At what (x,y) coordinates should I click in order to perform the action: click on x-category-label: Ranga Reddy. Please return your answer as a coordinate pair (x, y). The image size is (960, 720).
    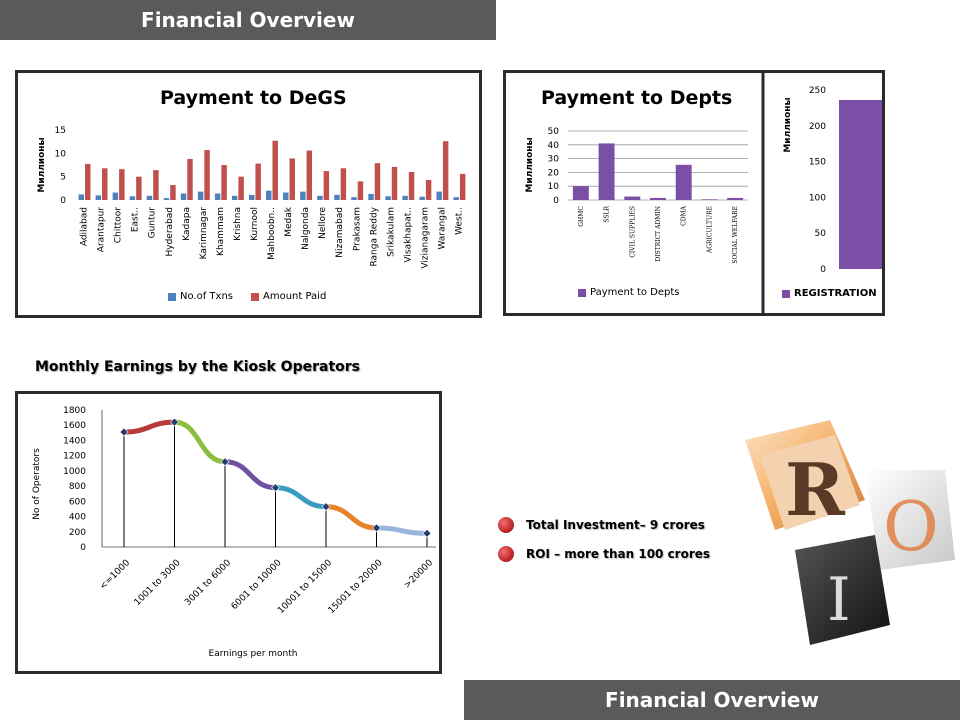
    Looking at the image, I should click on (374, 236).